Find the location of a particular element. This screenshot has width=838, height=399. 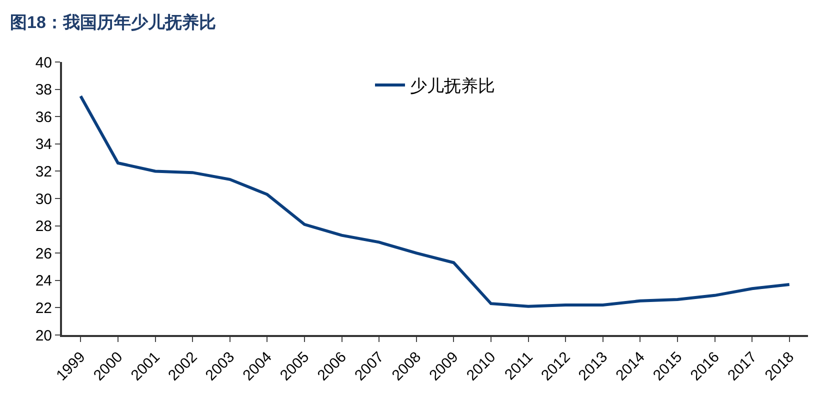

y-tick-label: 40 is located at coordinates (43, 63).